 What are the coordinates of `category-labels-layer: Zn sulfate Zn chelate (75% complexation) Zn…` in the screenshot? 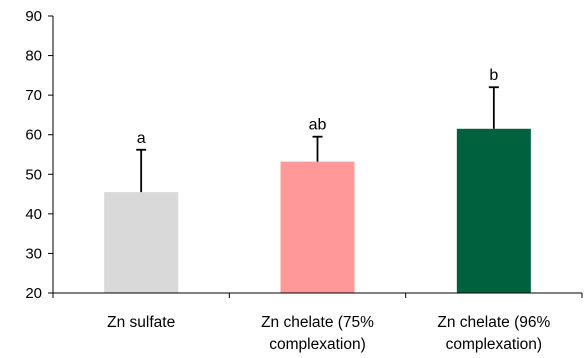 It's located at (328, 333).